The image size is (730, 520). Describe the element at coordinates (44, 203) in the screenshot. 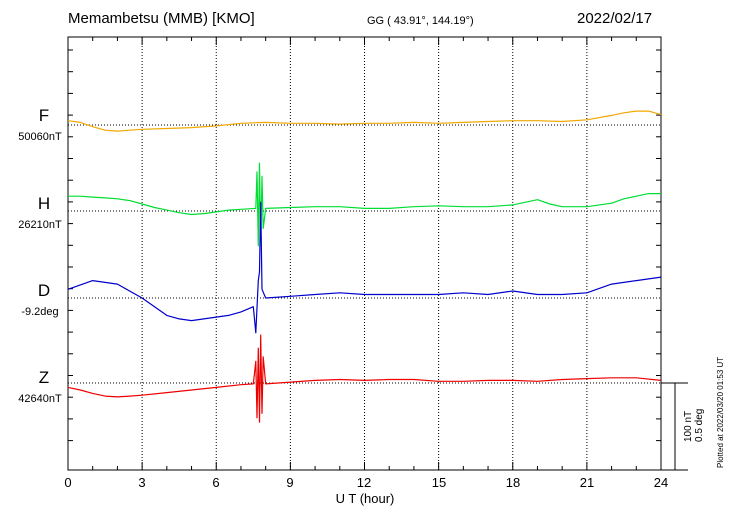

I see `component-label-h: H` at that location.